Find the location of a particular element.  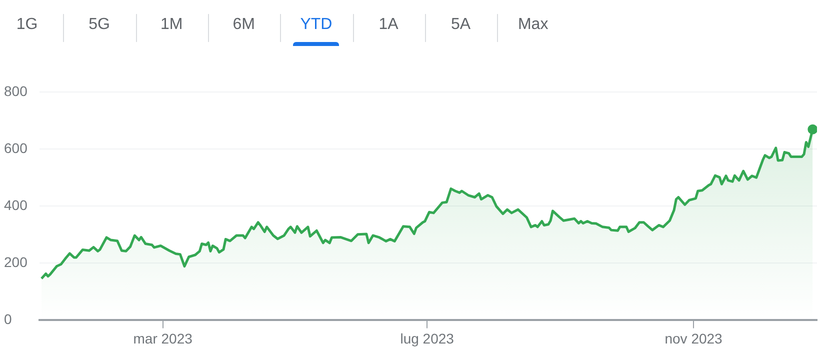

text: 1A is located at coordinates (388, 25).